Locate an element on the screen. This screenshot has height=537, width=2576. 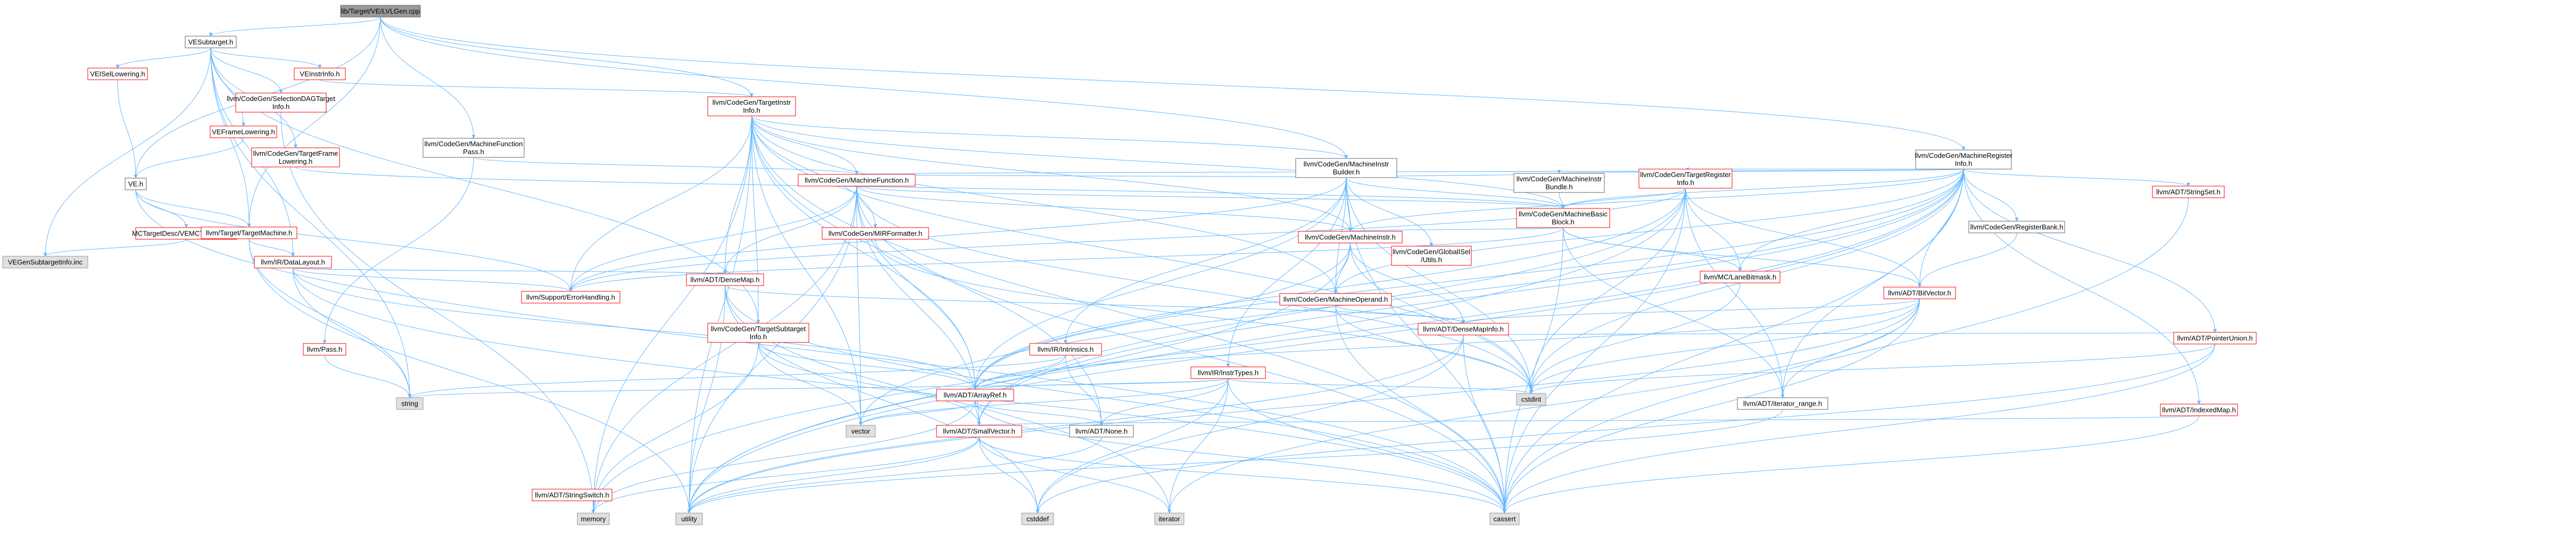
node-box-indexedmap is located at coordinates (2199, 410).